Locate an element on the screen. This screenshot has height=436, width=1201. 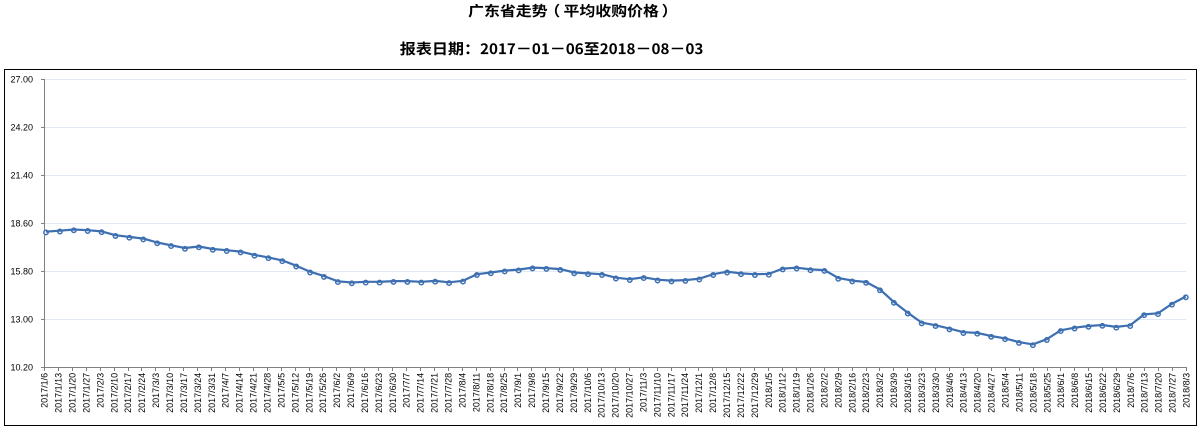
svg-text: 2018/3/30 is located at coordinates (936, 393).